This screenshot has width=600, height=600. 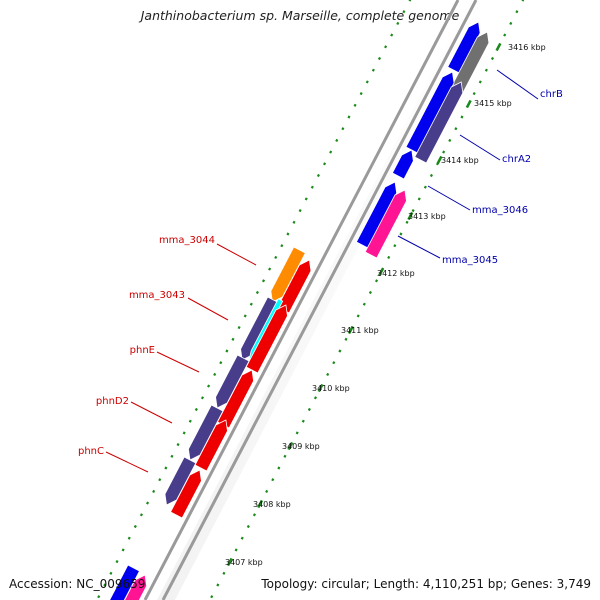 What do you see at coordinates (430, 112) in the screenshot?
I see `gene-arrow-chra2` at bounding box center [430, 112].